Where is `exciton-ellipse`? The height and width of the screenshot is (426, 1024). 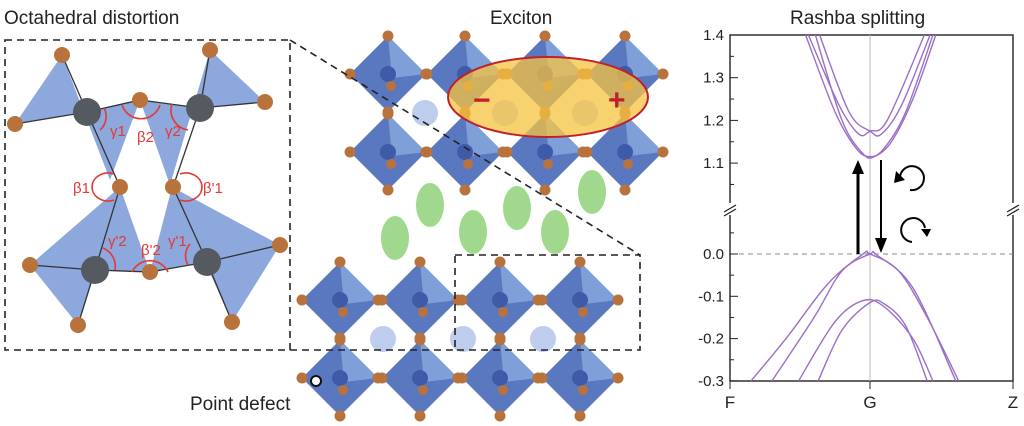
exciton-ellipse is located at coordinates (548, 97).